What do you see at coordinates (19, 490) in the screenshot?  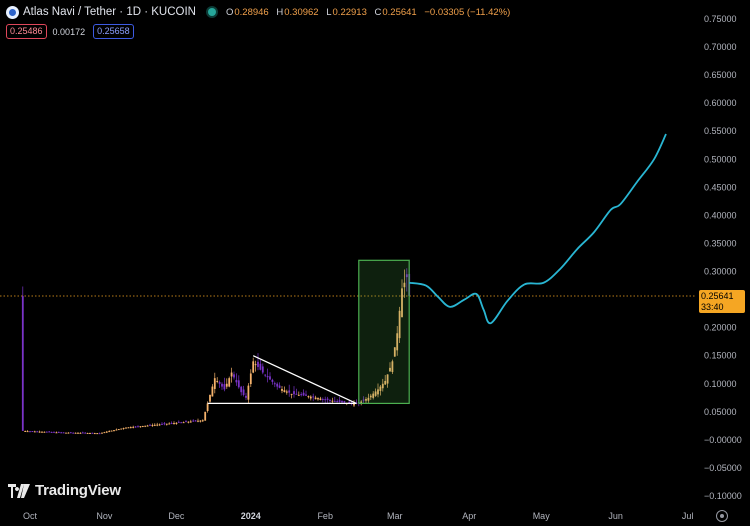 I see `tradingview-logo-icon` at bounding box center [19, 490].